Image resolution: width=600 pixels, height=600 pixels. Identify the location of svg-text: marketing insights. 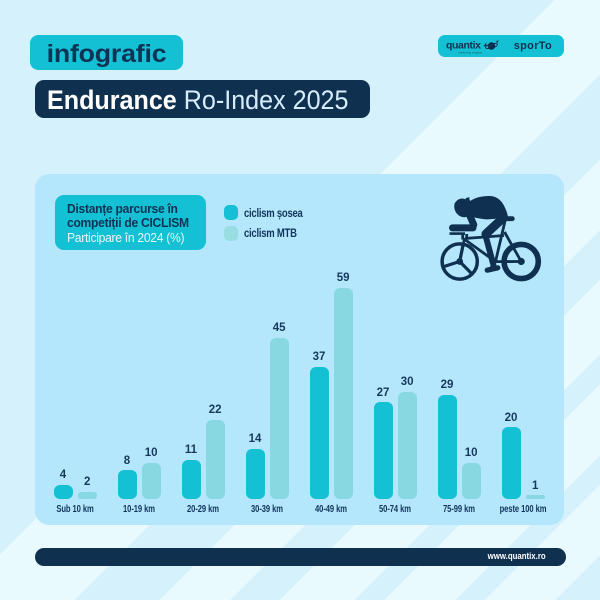
(470, 52).